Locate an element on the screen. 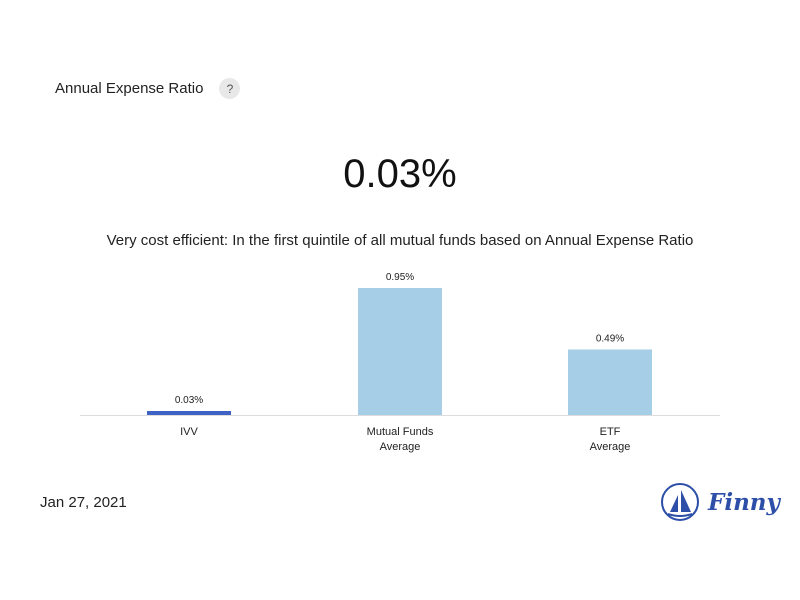 This screenshot has height=600, width=800. finny-logo: Finny is located at coordinates (720, 502).